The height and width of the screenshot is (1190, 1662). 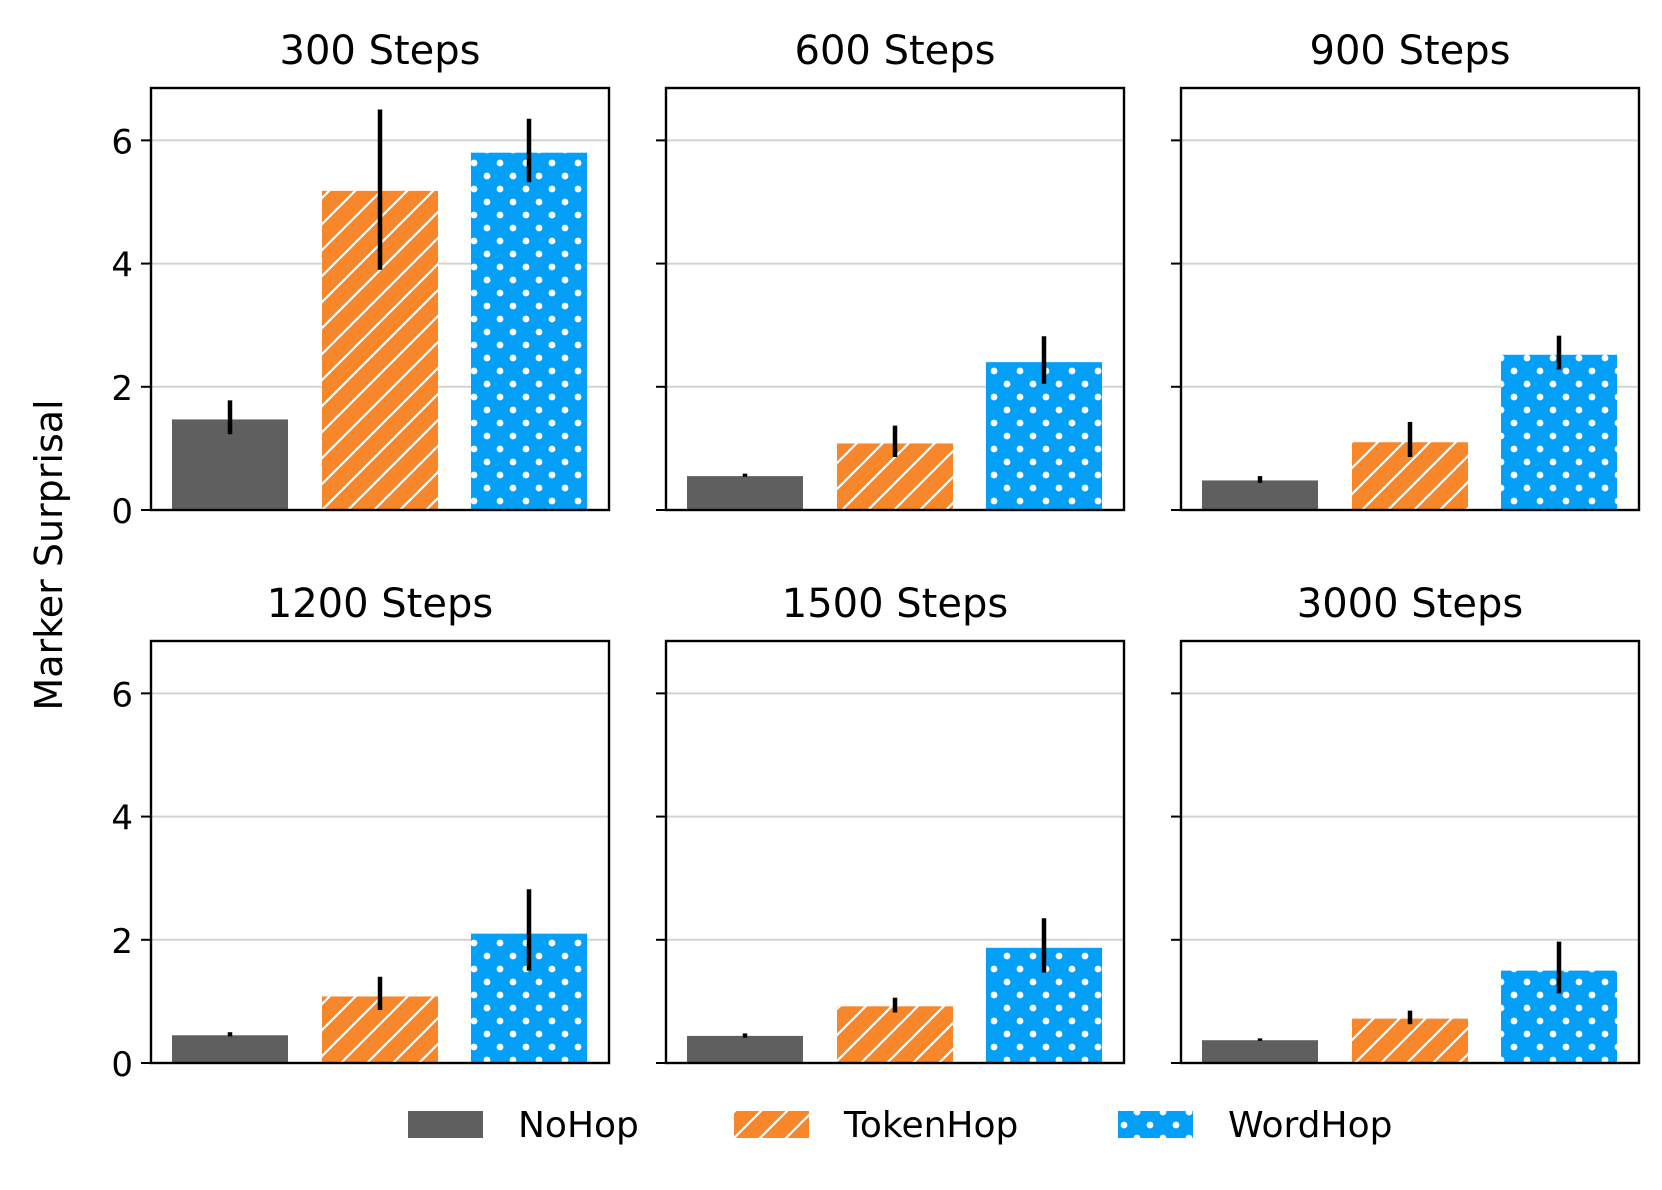 What do you see at coordinates (578, 1125) in the screenshot?
I see `legend-label-nohop: NoHop` at bounding box center [578, 1125].